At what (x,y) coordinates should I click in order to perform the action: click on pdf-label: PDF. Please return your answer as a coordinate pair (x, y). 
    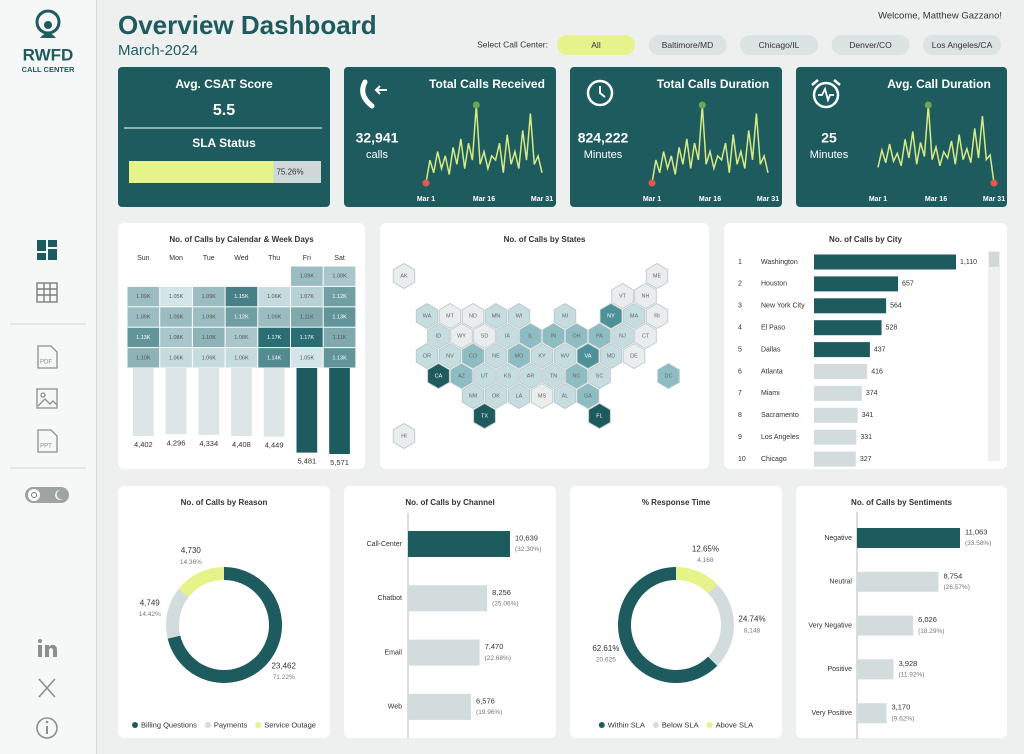
    Looking at the image, I should click on (46, 363).